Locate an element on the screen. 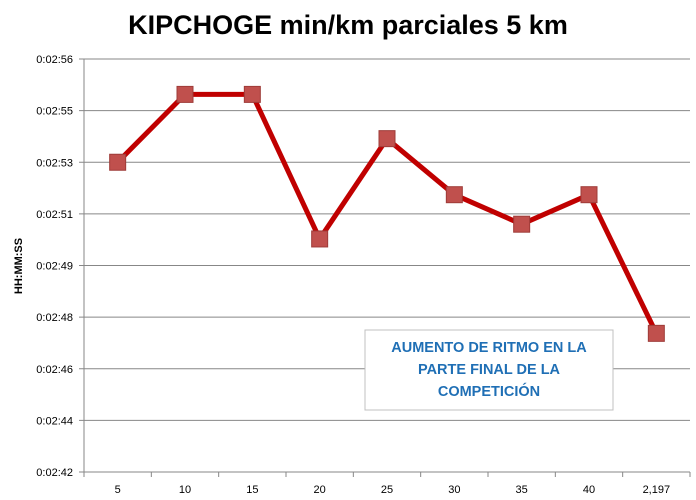 Image resolution: width=696 pixels, height=500 pixels. y-axis-label: HH:MM:SS is located at coordinates (19, 266).